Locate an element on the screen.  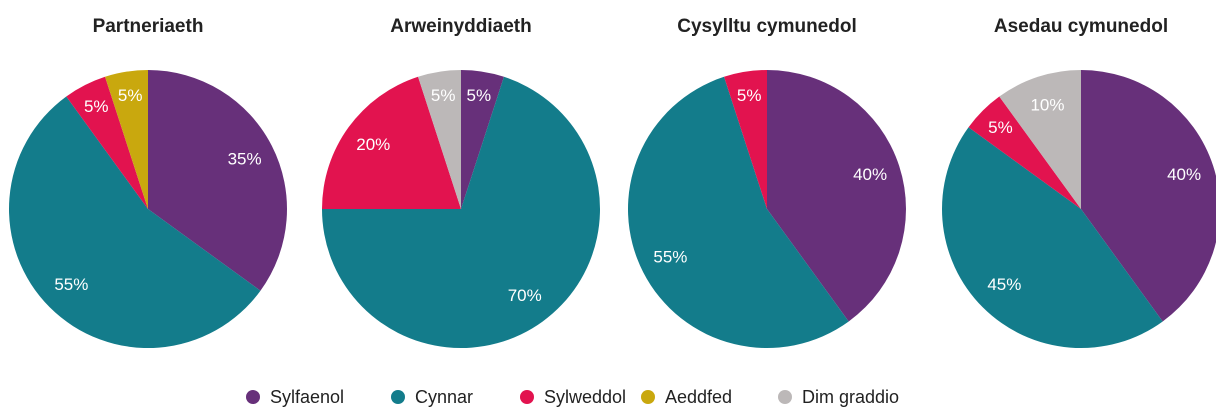
value-label: 45% is located at coordinates (1004, 284).